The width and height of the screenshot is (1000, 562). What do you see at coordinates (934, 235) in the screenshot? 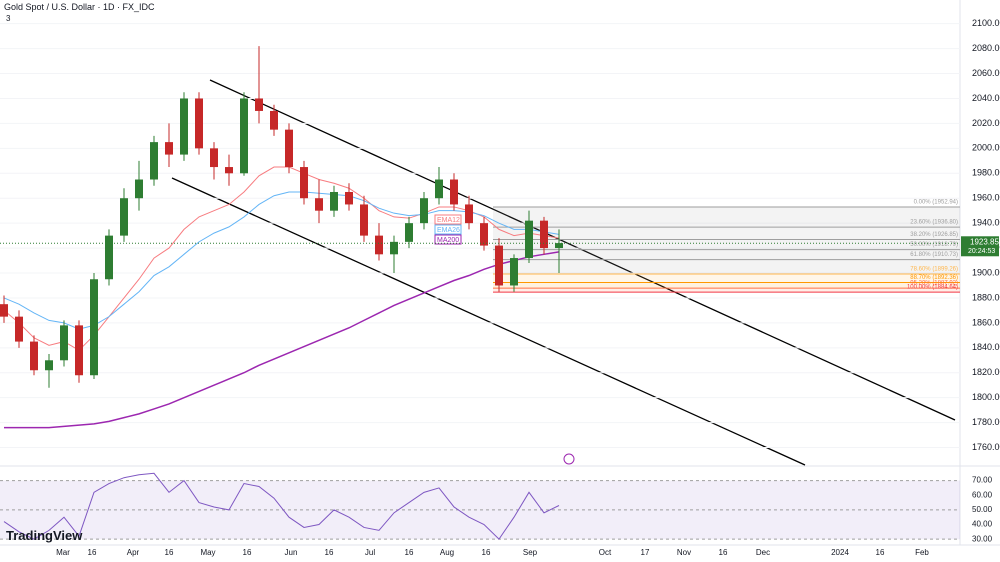
I see `fib-label: 38.20% (1926.85)` at bounding box center [934, 235].